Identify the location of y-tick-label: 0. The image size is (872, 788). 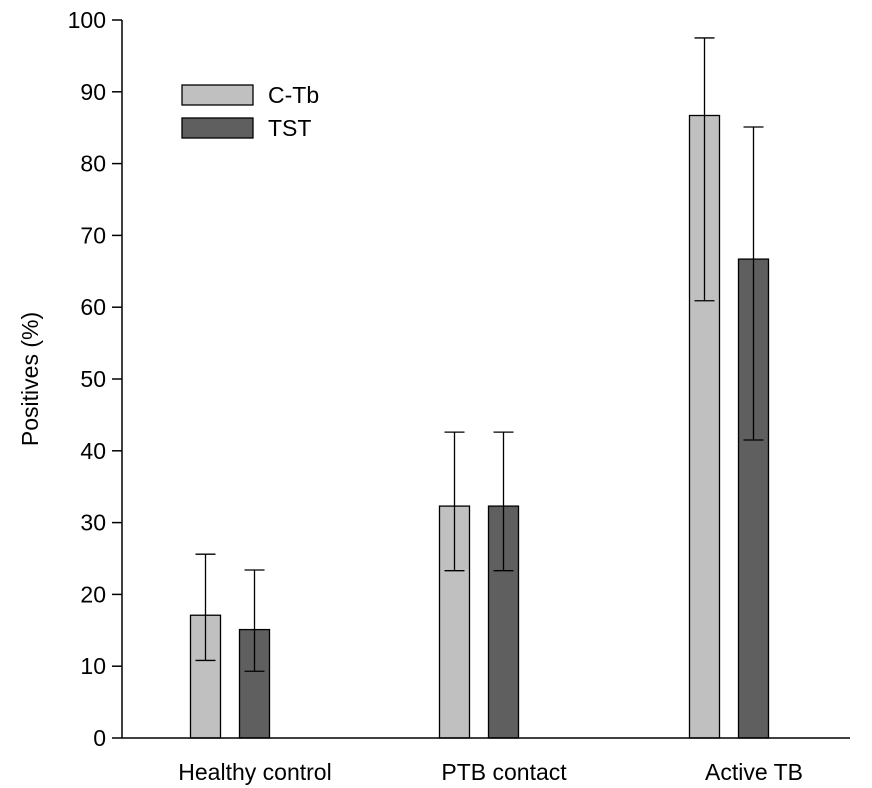
(99, 738).